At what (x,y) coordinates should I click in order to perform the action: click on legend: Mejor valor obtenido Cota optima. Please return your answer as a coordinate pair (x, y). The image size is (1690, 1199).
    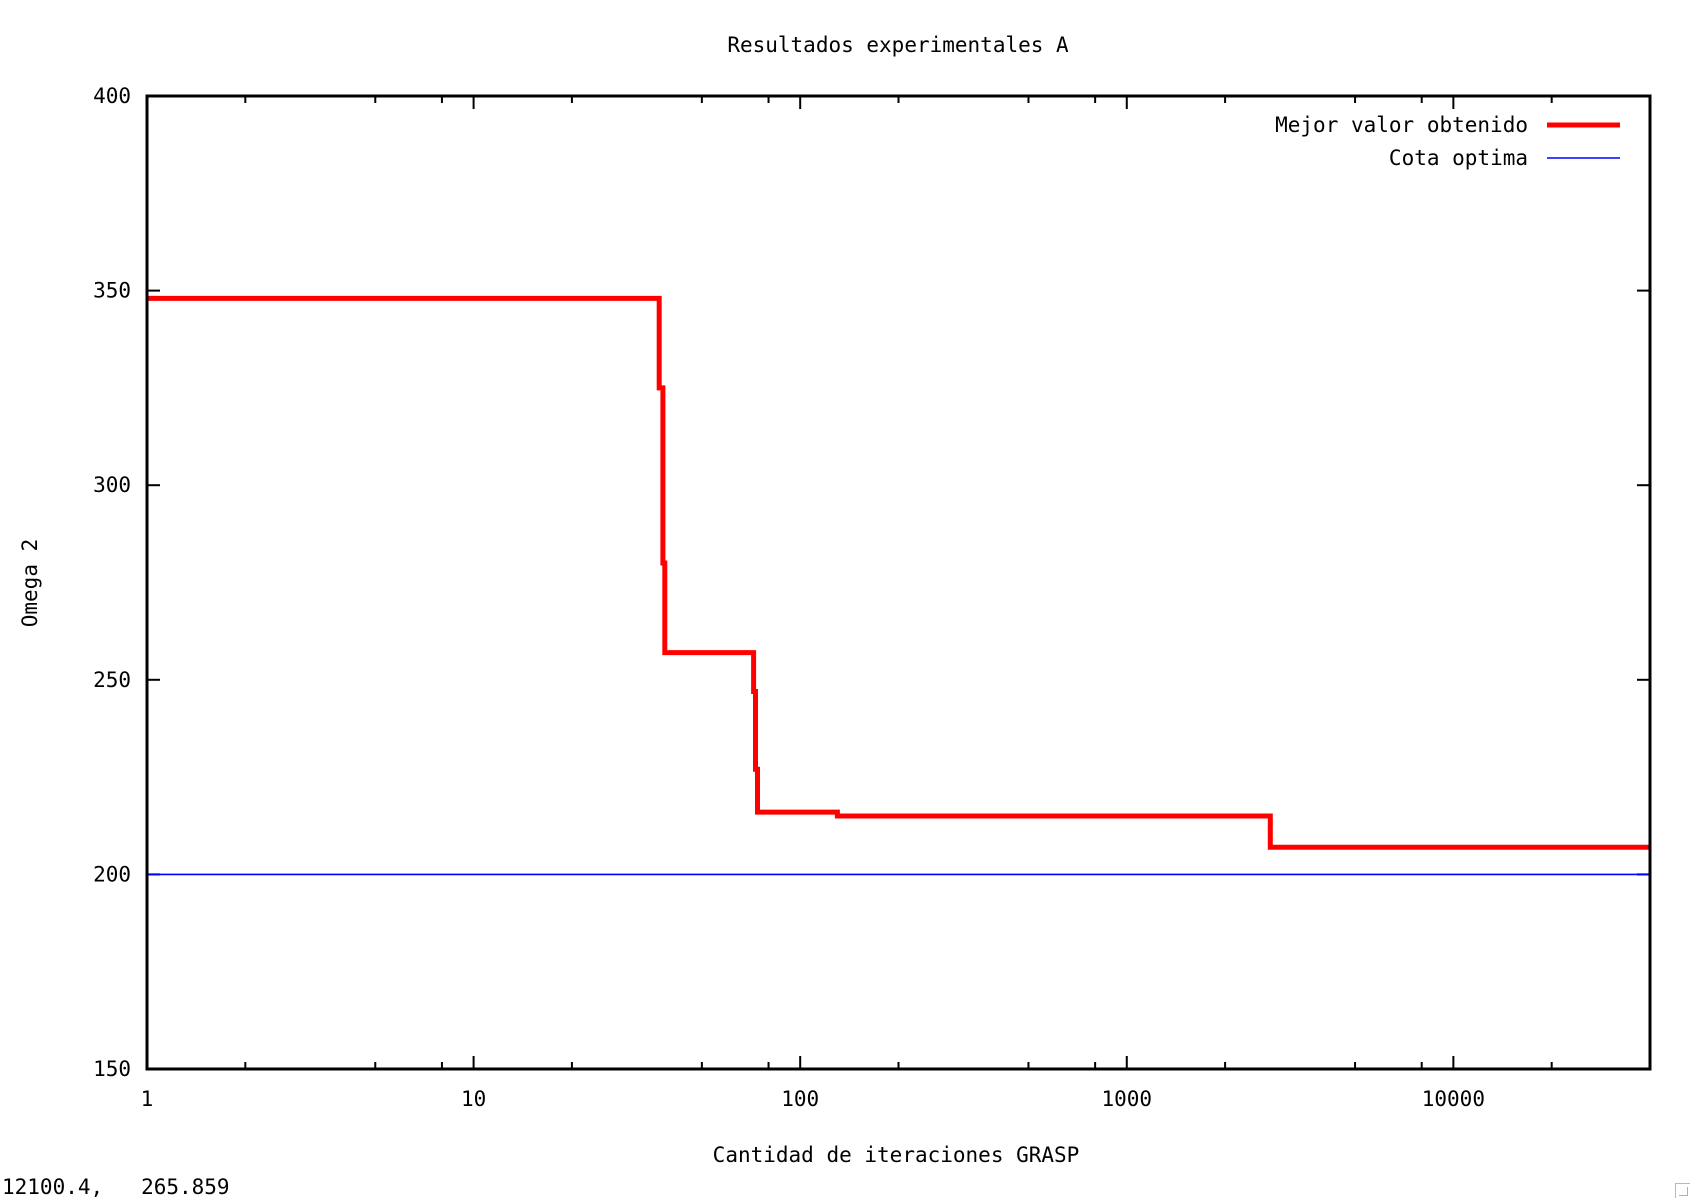
    Looking at the image, I should click on (1447, 141).